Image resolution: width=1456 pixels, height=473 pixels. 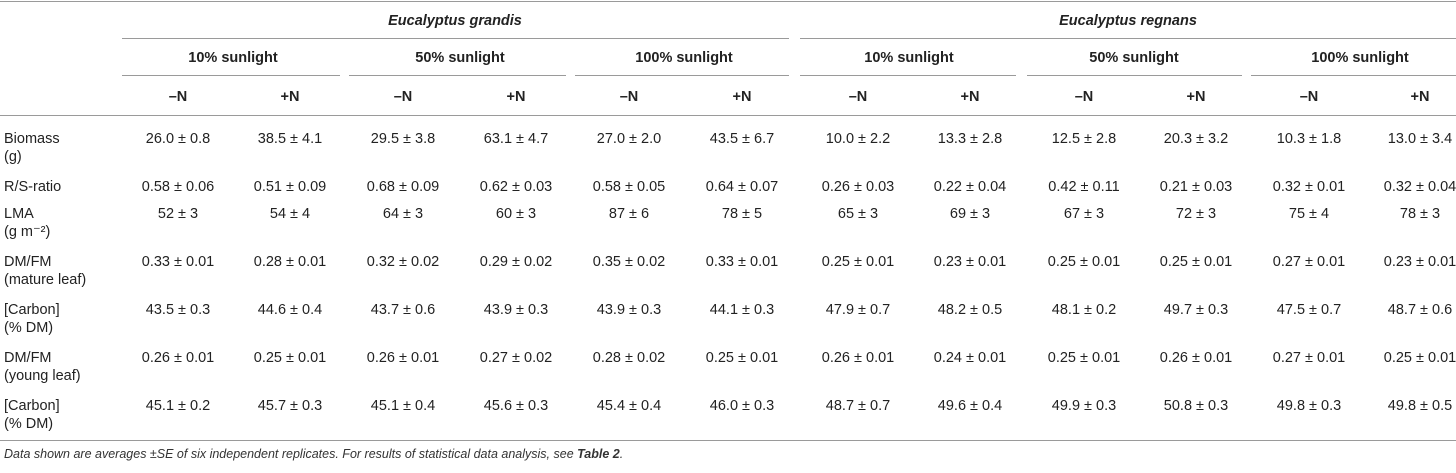 I want to click on table-cell: 0.27 ± 0.01, so click(x=1309, y=358).